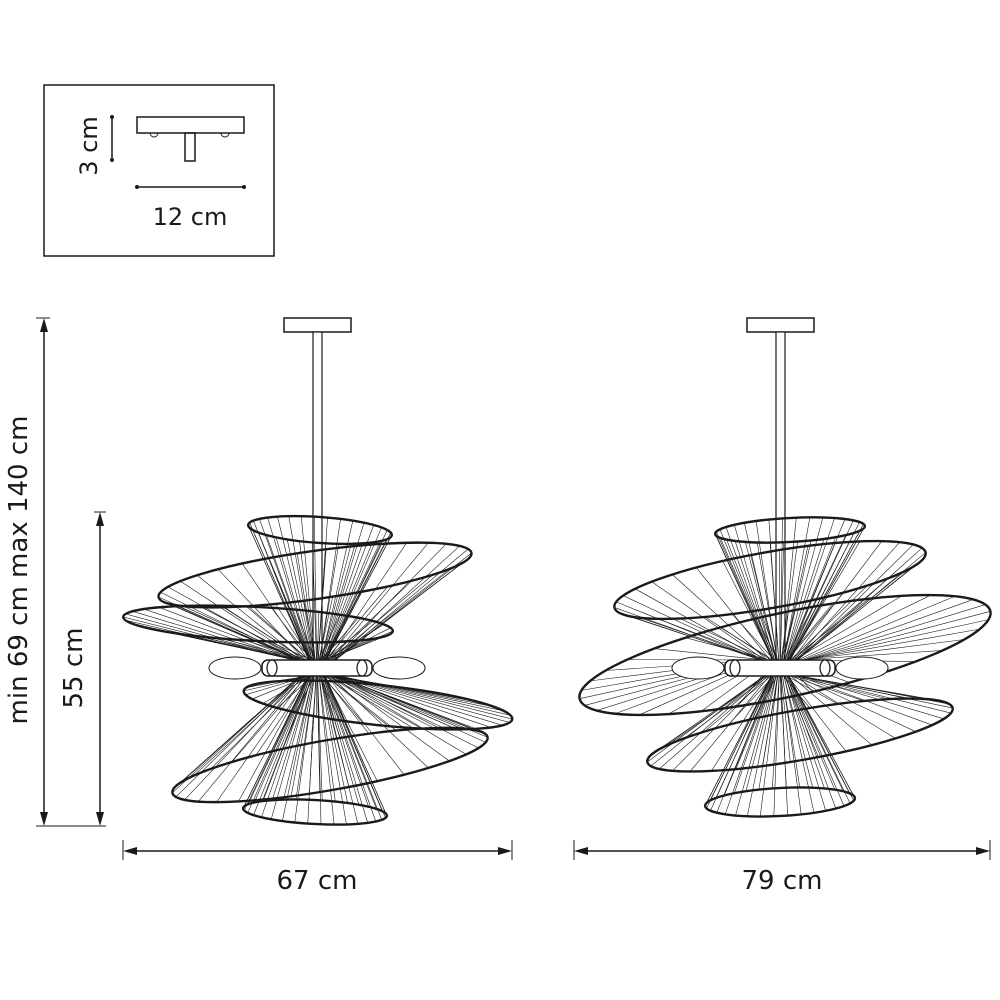 Image resolution: width=1000 pixels, height=1000 pixels. I want to click on body-height-label: 55 cm, so click(74, 668).